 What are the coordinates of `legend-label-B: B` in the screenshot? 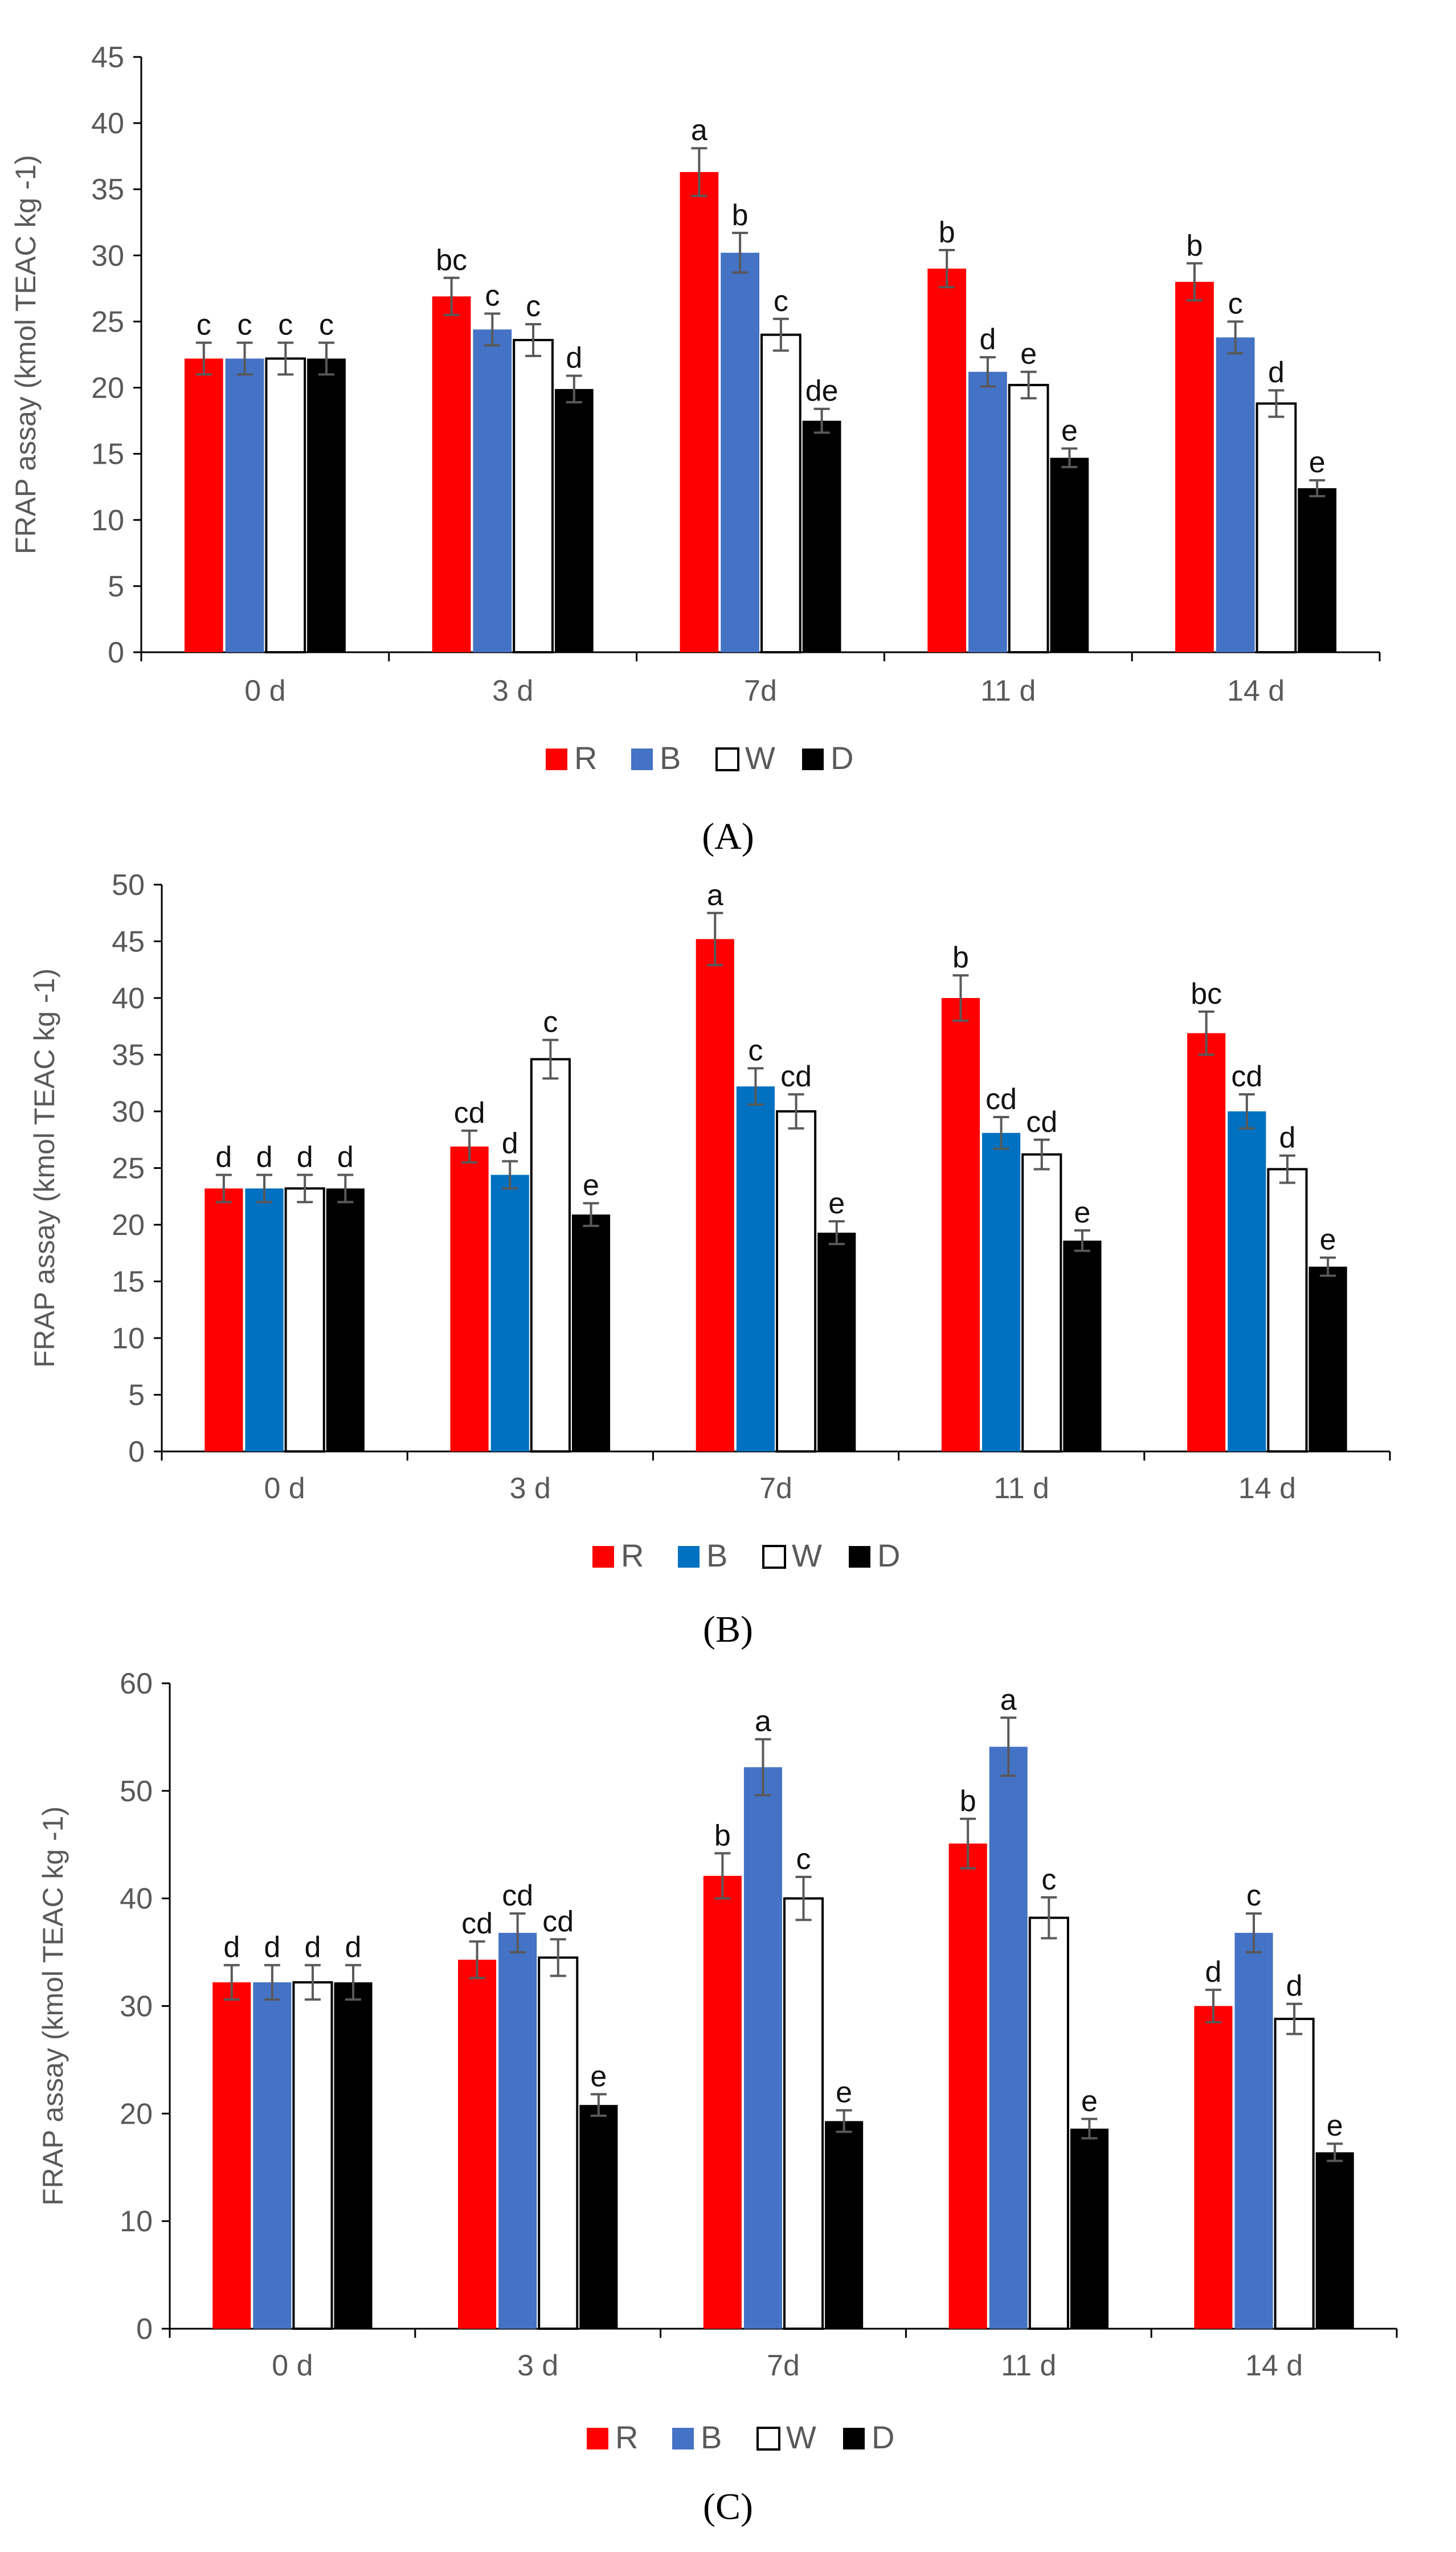 It's located at (716, 1555).